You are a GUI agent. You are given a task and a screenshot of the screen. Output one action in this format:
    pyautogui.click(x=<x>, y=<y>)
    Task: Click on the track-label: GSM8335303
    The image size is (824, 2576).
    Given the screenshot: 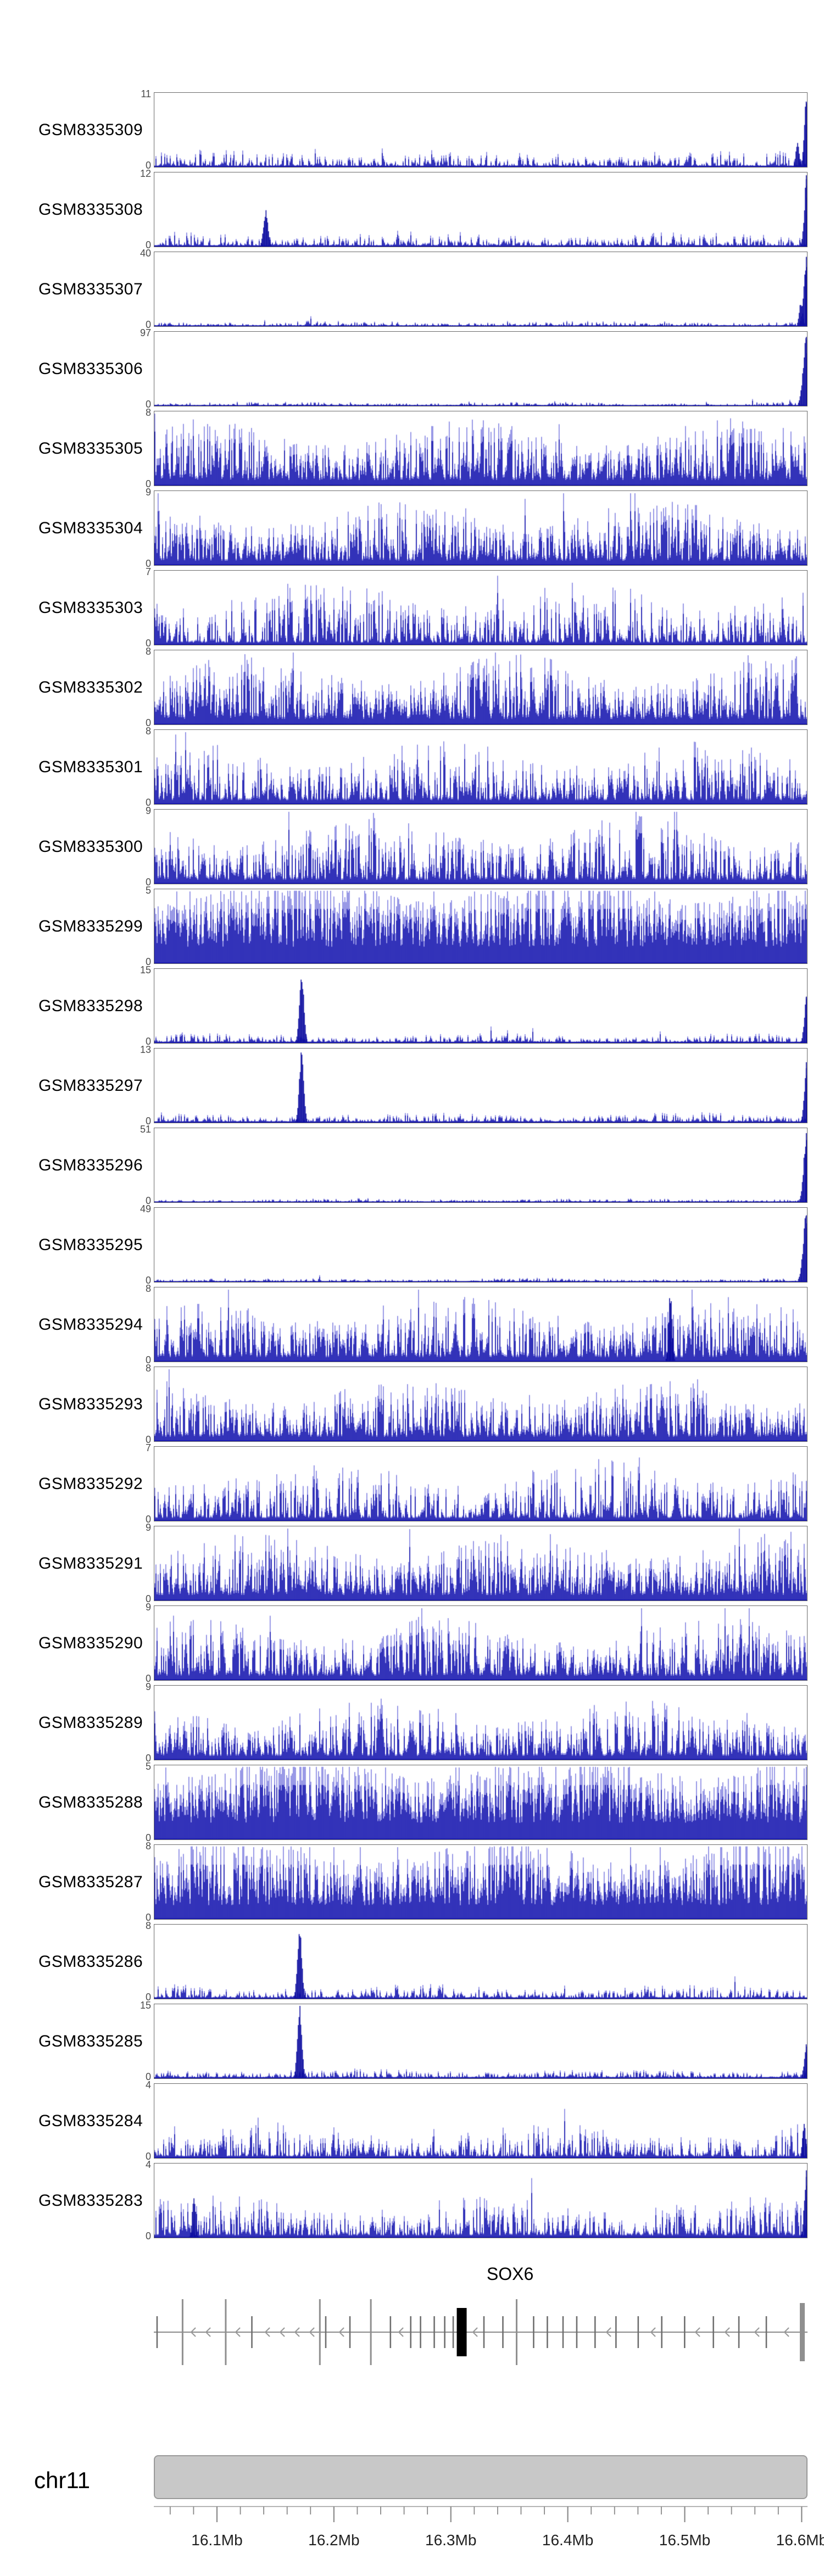 What is the action you would take?
    pyautogui.click(x=90, y=607)
    